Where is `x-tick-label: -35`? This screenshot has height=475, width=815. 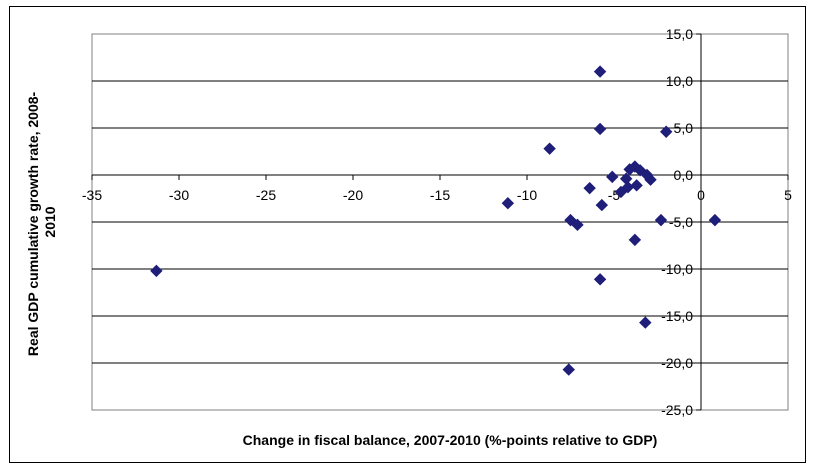 x-tick-label: -35 is located at coordinates (92, 195).